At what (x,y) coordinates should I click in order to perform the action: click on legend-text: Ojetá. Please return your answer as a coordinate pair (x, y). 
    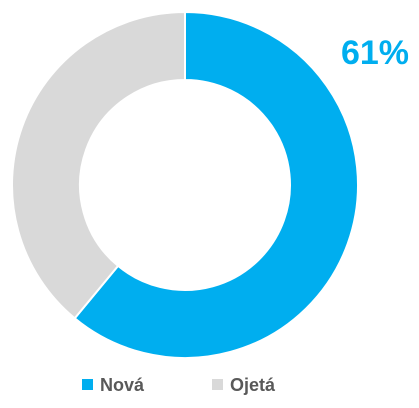
    Looking at the image, I should click on (253, 385).